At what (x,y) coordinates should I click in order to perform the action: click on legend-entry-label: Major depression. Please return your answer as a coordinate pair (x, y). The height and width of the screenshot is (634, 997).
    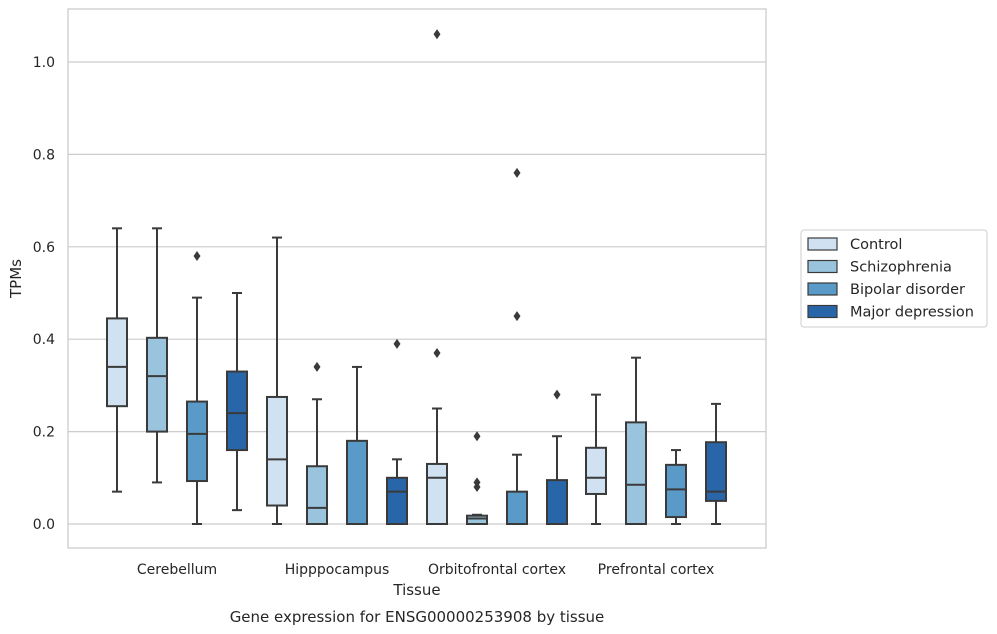
    Looking at the image, I should click on (912, 313).